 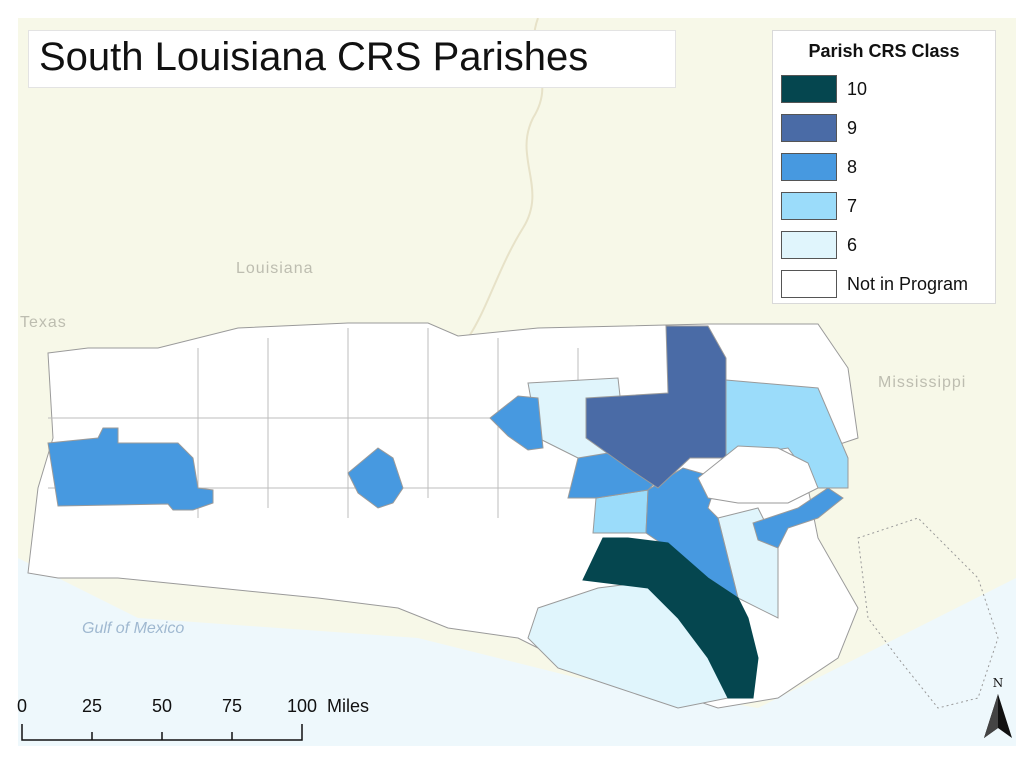 What do you see at coordinates (852, 206) in the screenshot?
I see `legend-label: 7` at bounding box center [852, 206].